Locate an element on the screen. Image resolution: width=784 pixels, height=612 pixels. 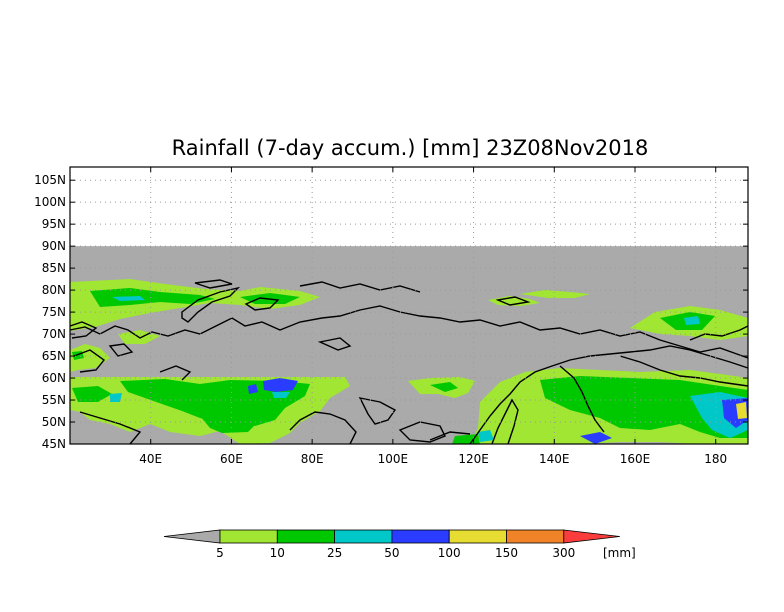
lat-tick-label: 105N is located at coordinates (50, 180).